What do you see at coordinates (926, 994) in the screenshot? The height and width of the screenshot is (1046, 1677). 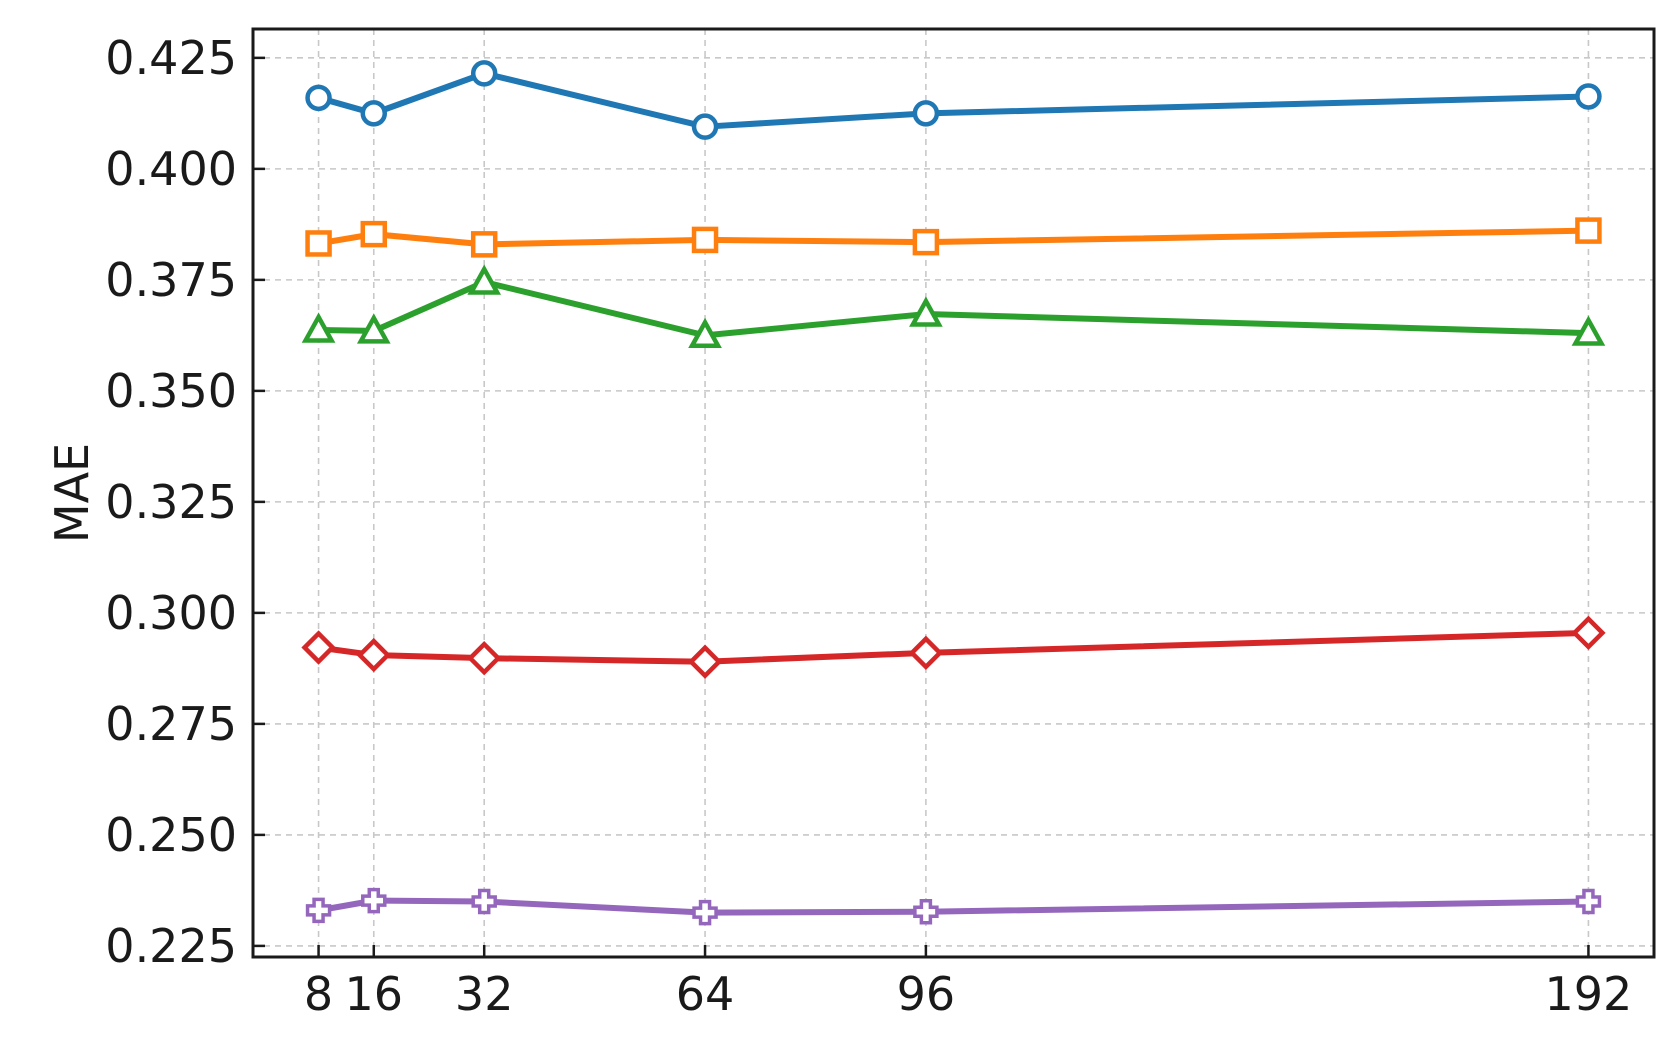 I see `x-tick-label: 96` at bounding box center [926, 994].